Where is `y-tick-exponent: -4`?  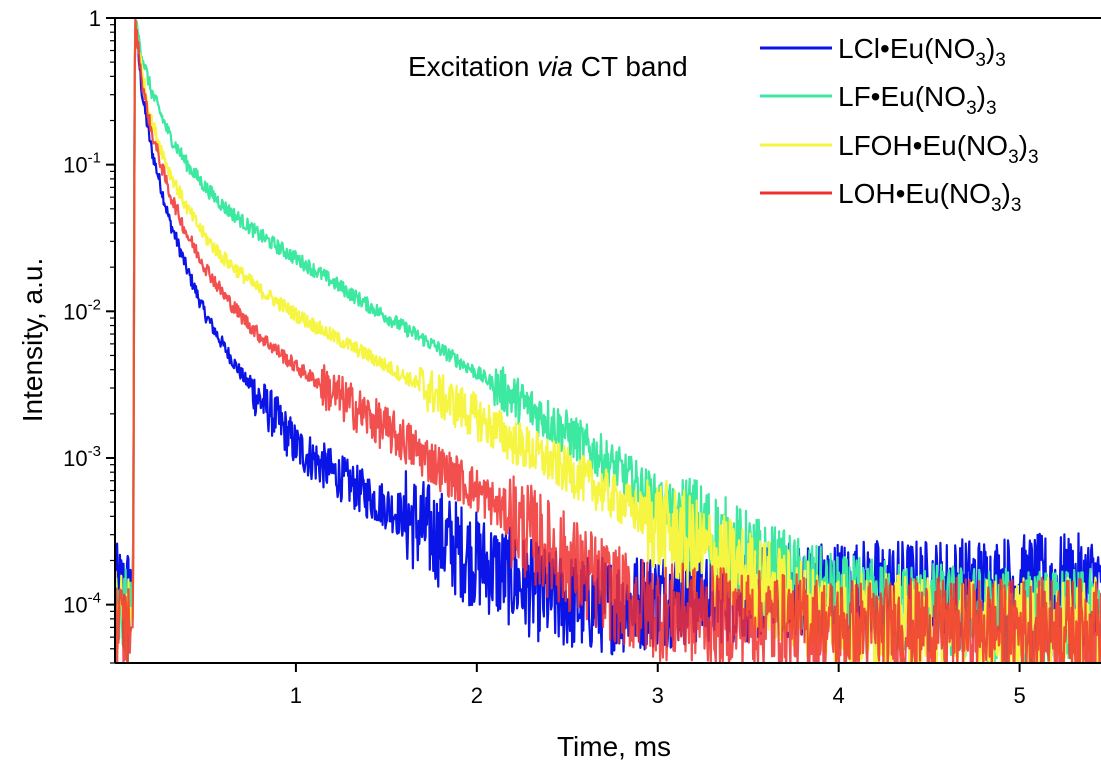
y-tick-exponent: -4 is located at coordinates (94, 598).